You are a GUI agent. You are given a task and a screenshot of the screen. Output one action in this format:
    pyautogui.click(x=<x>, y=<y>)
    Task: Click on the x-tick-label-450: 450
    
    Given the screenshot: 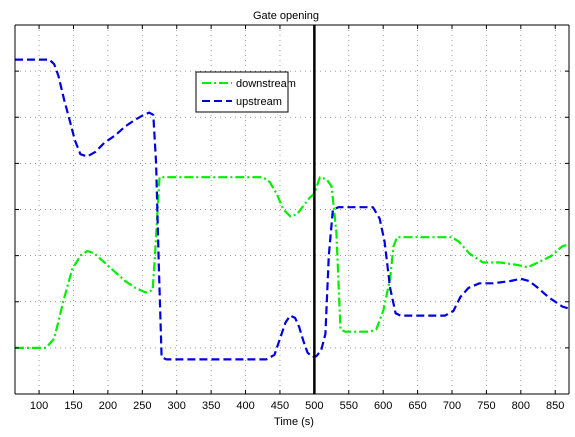 What is the action you would take?
    pyautogui.click(x=280, y=406)
    